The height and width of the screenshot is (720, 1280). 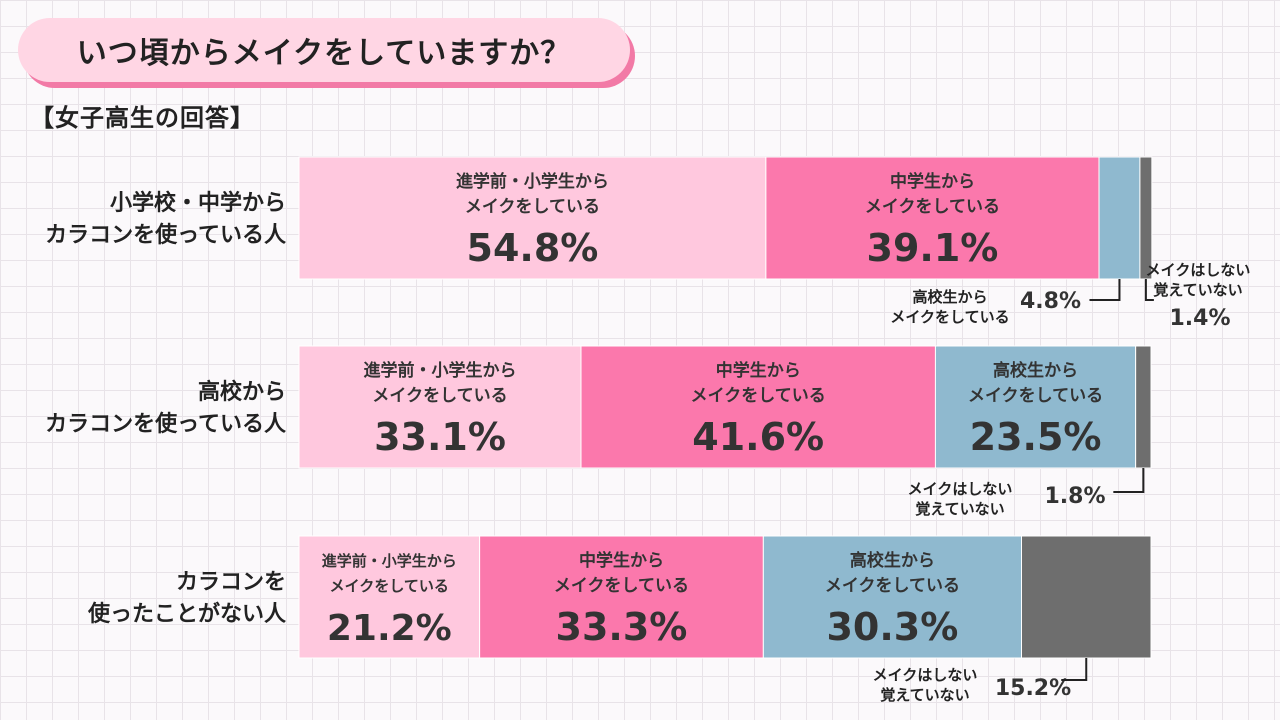 What do you see at coordinates (198, 203) in the screenshot?
I see `row-label: 小学校・中学から` at bounding box center [198, 203].